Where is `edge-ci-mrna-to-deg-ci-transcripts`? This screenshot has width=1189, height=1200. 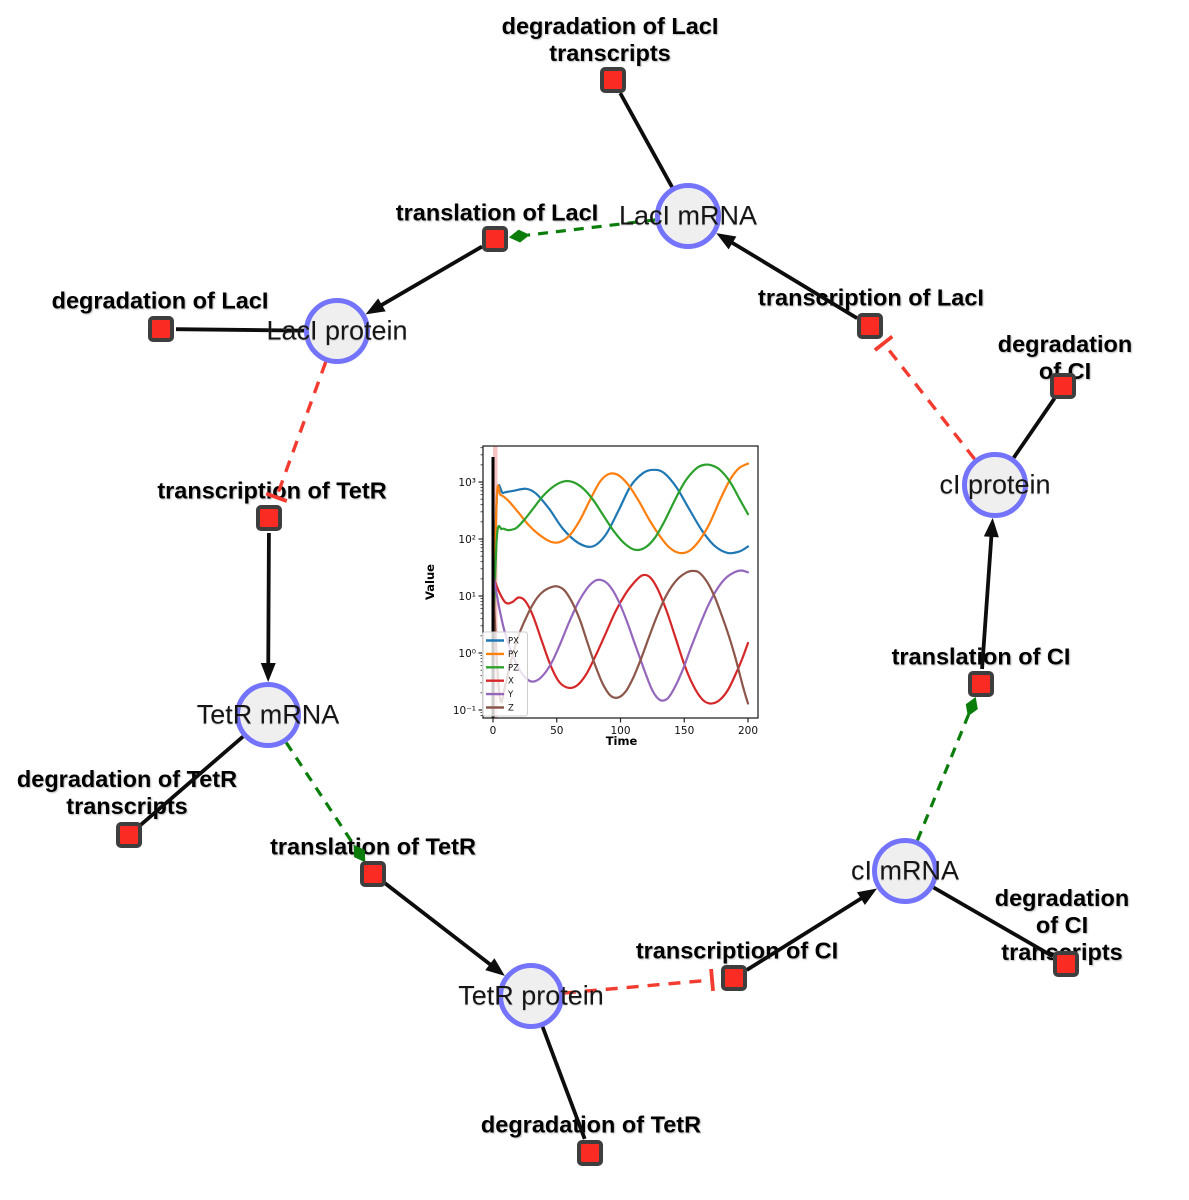
edge-ci-mrna-to-deg-ci-transcripts is located at coordinates (993, 922).